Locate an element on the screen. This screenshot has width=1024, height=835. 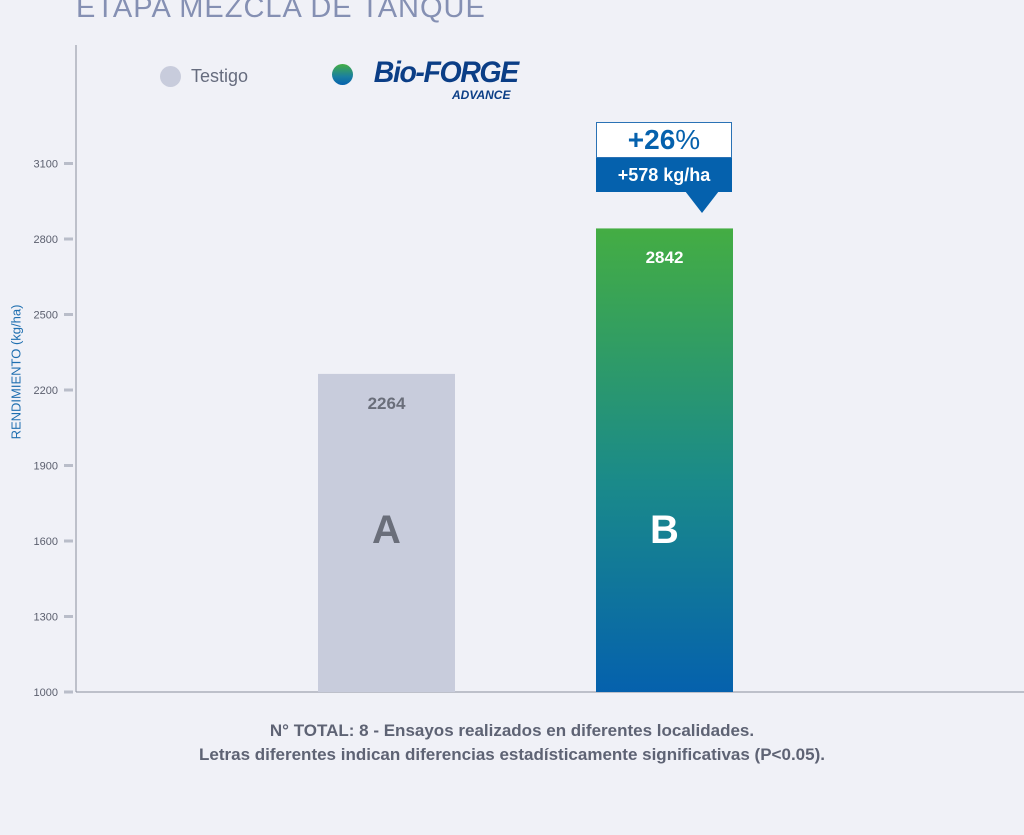
y-tick-label: 3100 is located at coordinates (46, 165).